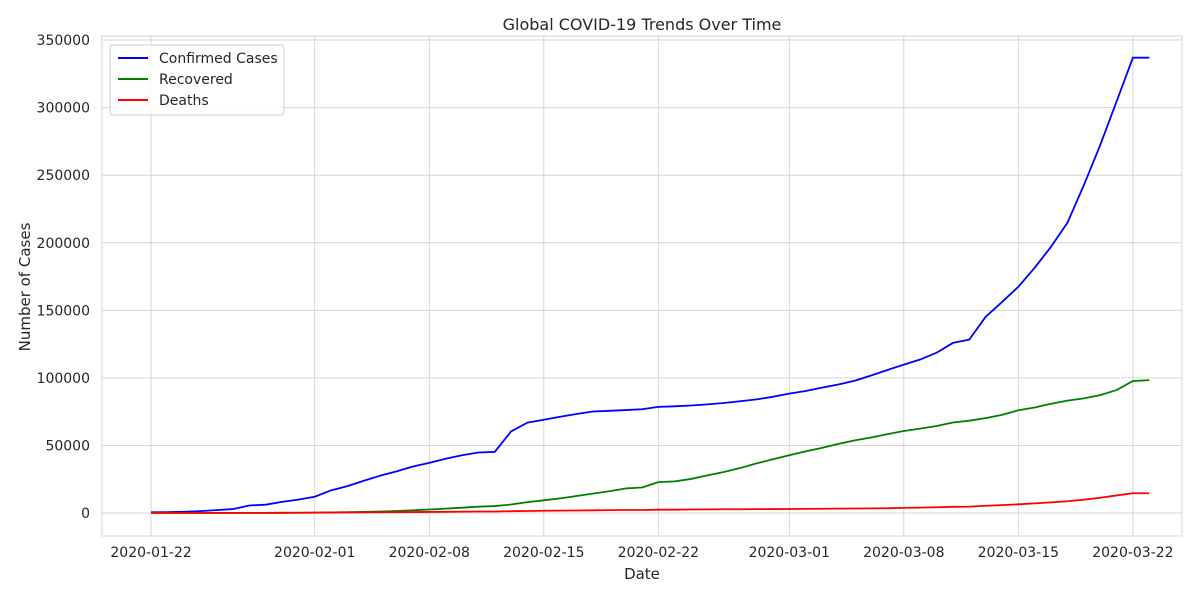 This screenshot has height=600, width=1200. Describe the element at coordinates (63, 379) in the screenshot. I see `y-tick-label: 100000` at that location.